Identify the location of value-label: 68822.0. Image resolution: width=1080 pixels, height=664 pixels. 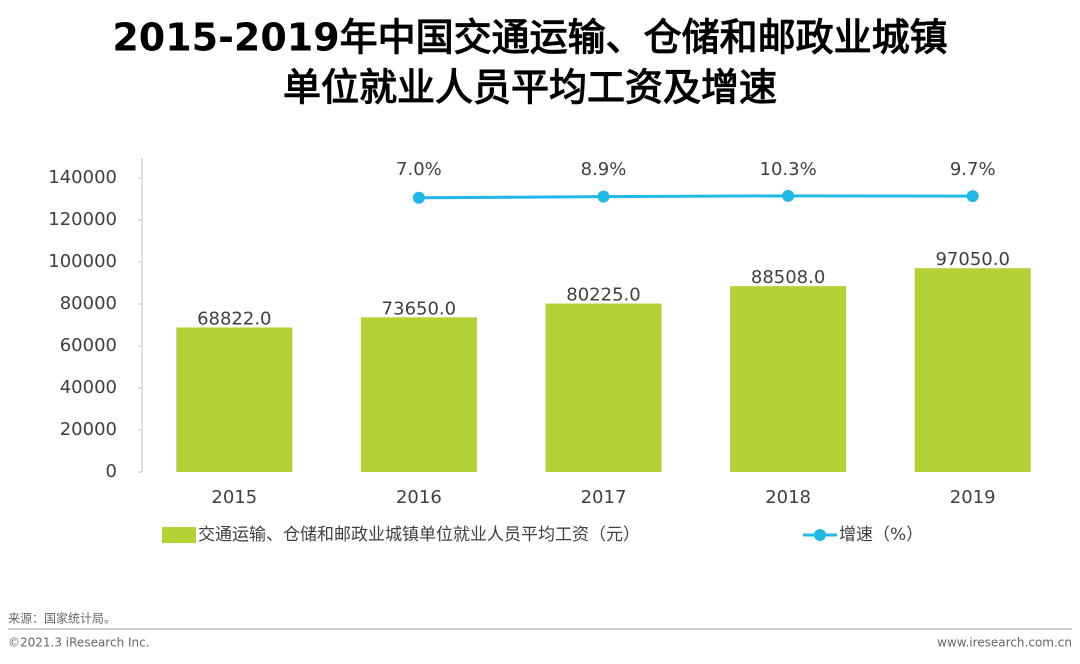
(234, 318).